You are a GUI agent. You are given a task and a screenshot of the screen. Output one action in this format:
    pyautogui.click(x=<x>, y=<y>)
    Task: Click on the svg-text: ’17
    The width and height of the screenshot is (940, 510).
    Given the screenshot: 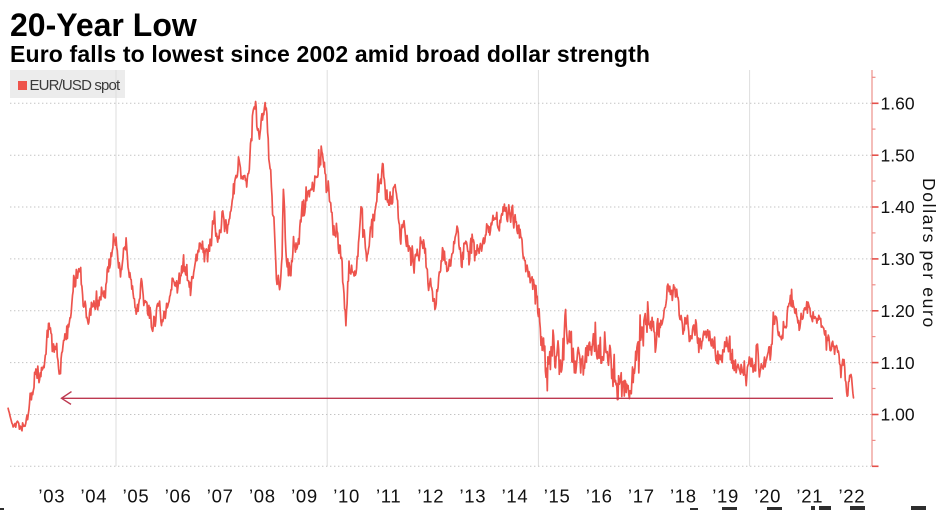 What is the action you would take?
    pyautogui.click(x=641, y=496)
    